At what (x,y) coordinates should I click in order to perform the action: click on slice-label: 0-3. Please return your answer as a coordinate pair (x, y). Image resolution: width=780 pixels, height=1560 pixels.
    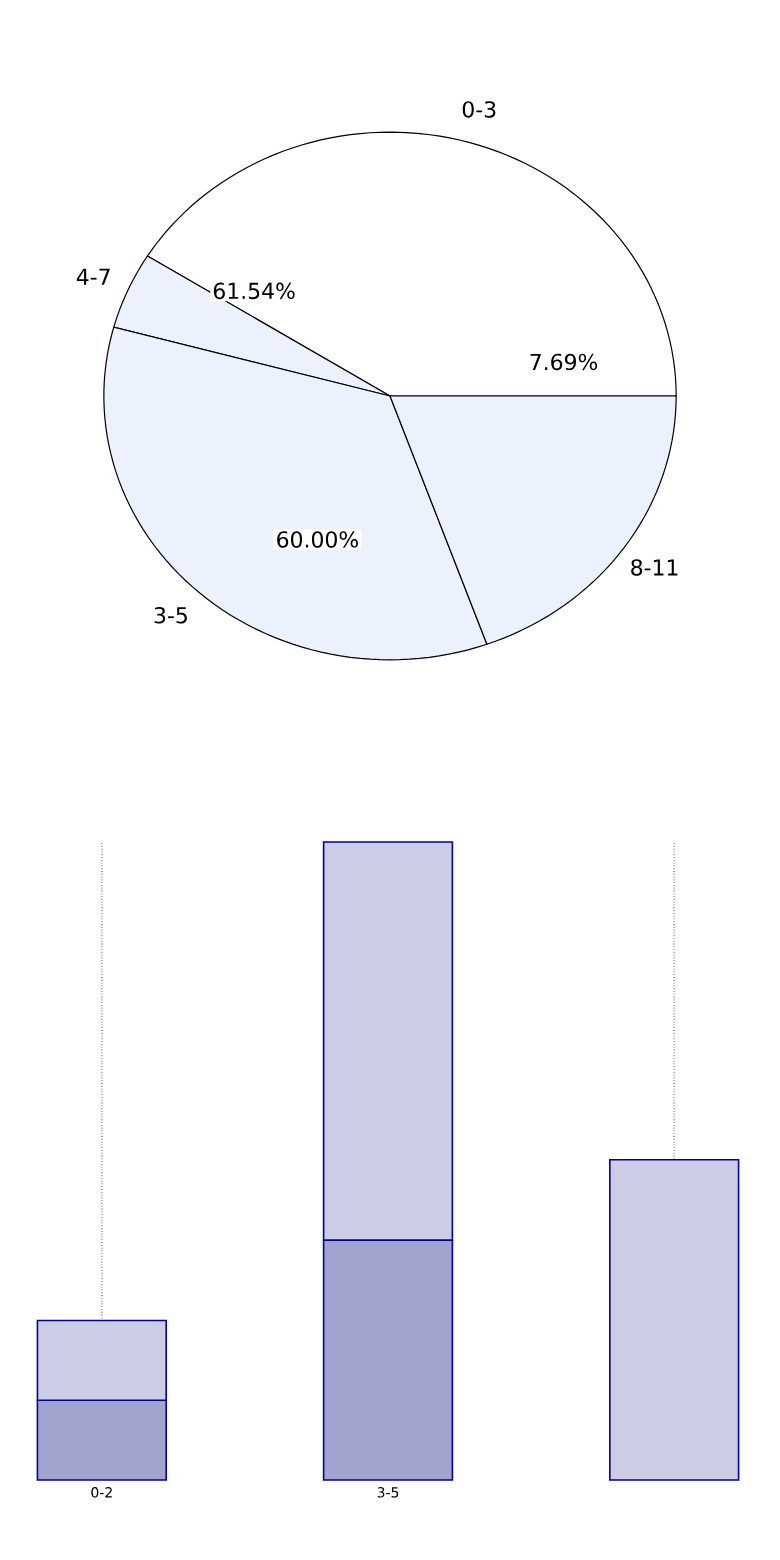
    Looking at the image, I should click on (479, 109).